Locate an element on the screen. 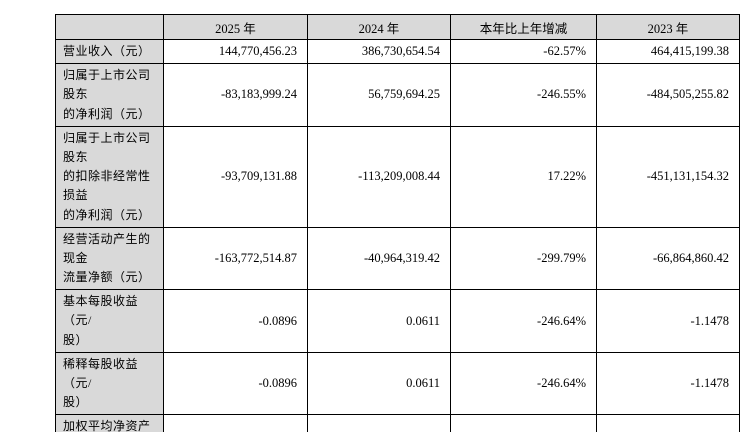 This screenshot has width=756, height=432. value-cell: 17.22% is located at coordinates (523, 176).